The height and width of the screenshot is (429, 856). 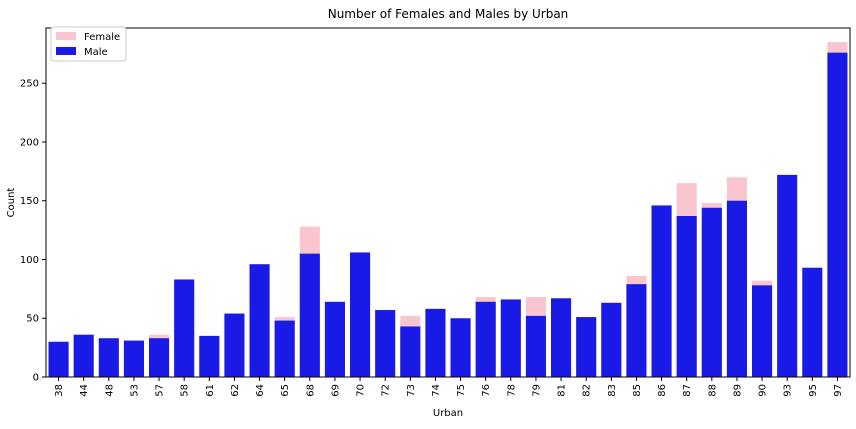 I want to click on x-tick-label: 89, so click(x=737, y=390).